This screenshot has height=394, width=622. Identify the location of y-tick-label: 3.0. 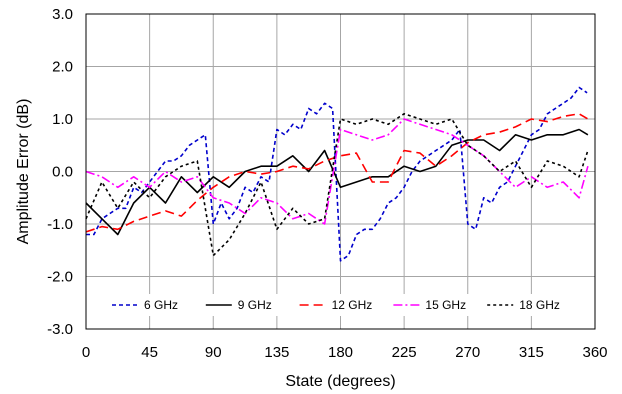
(62, 14).